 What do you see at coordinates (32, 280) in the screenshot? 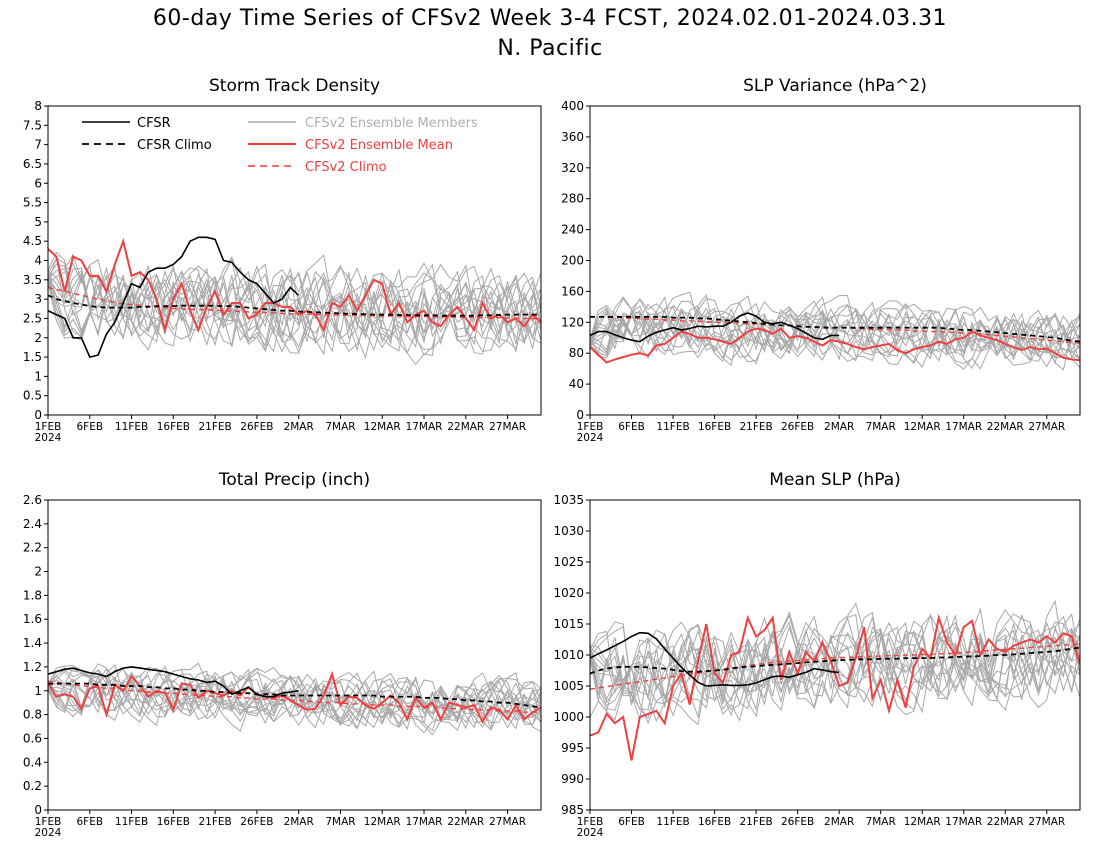
I see `y-tick-label: 3.5` at bounding box center [32, 280].